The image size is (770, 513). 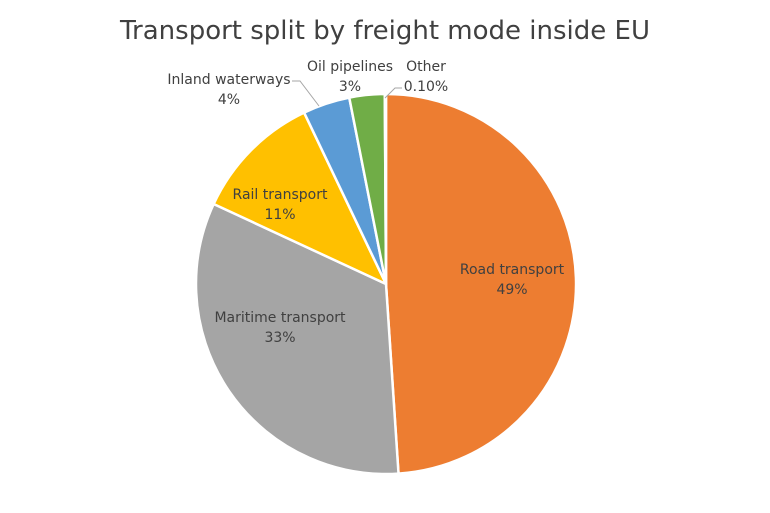 I want to click on slice-label-inland-waterways: Inland waterways, so click(x=228, y=80).